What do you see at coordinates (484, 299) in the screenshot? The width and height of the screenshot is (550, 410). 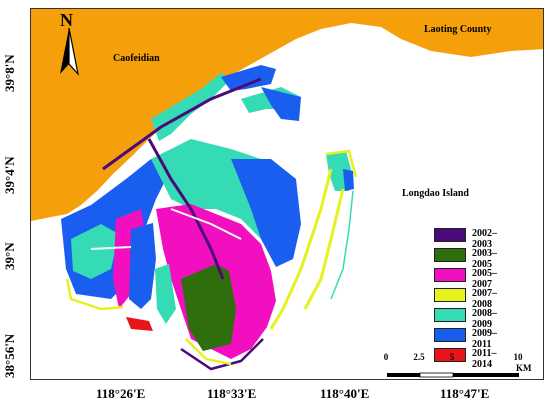 I see `legend-label: 2007–2008` at bounding box center [484, 299].